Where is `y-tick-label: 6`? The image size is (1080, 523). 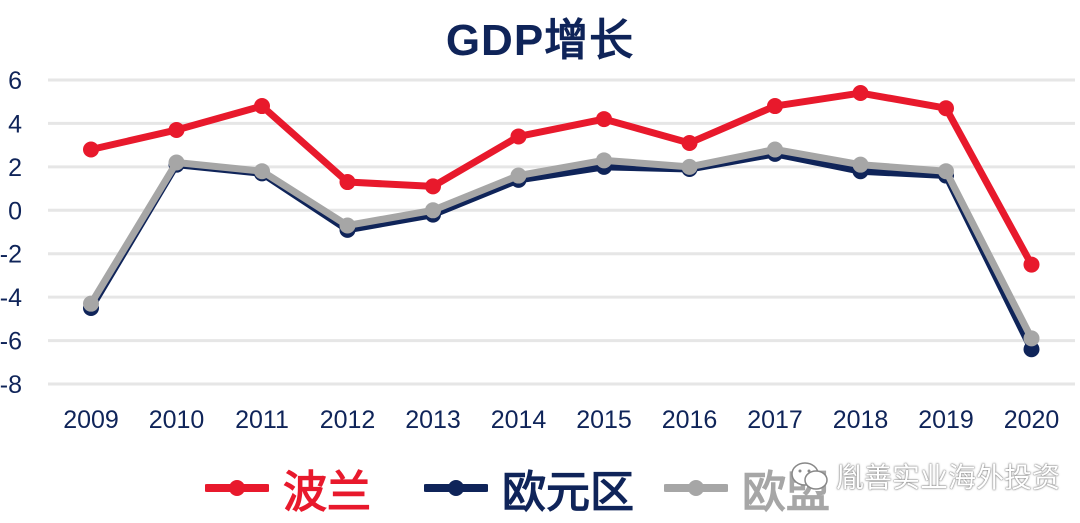
y-tick-label: 6 is located at coordinates (15, 81).